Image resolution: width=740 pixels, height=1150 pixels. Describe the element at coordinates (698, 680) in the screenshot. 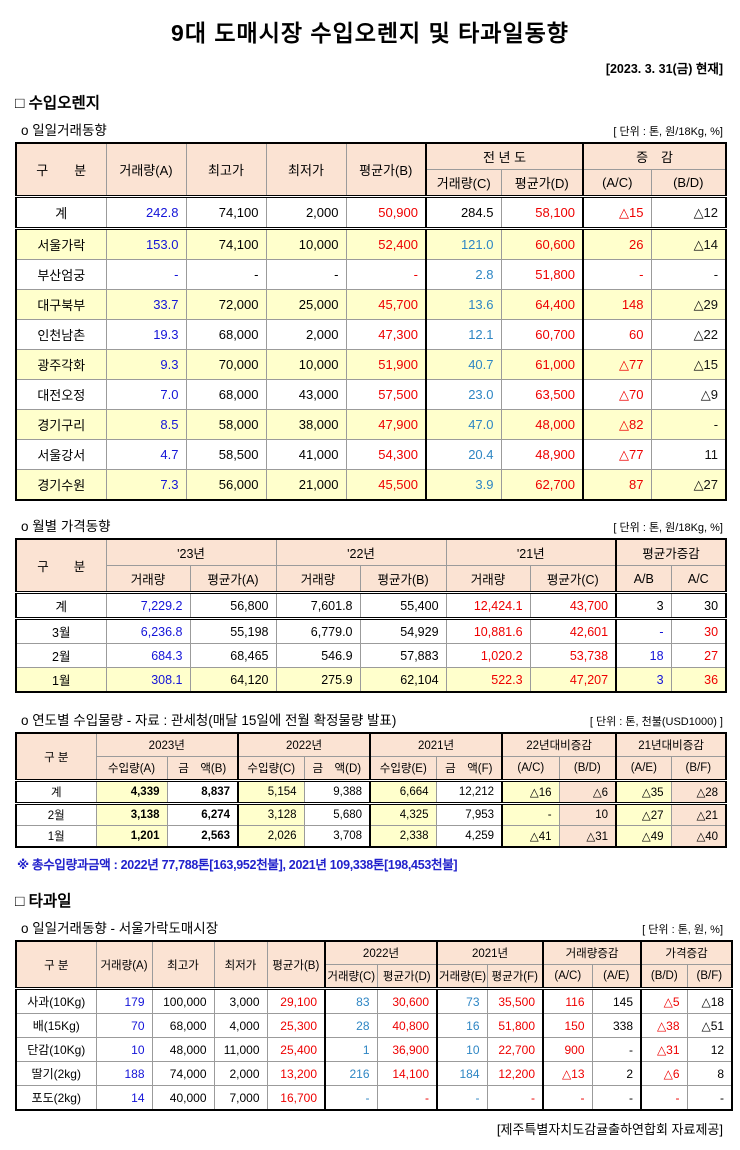

I see `data-cell: 36` at that location.